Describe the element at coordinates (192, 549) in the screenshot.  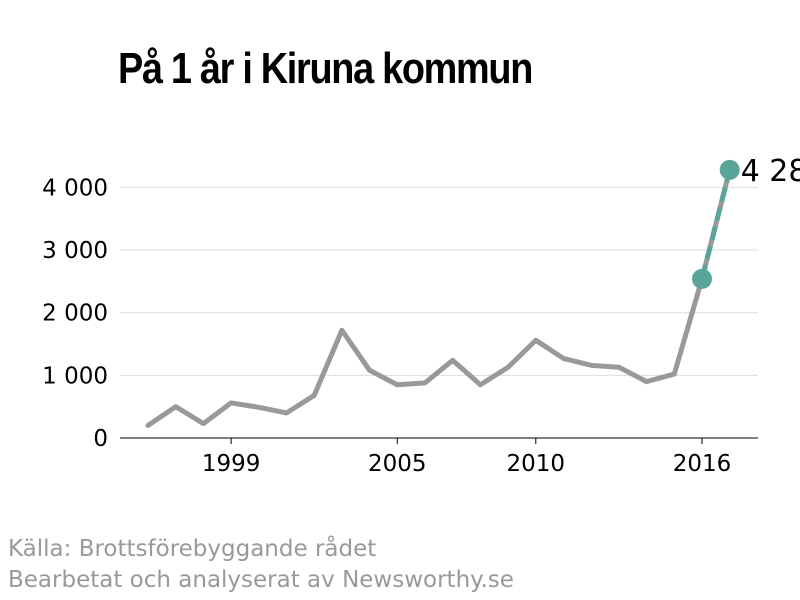
I see `source-line-1: Källa: Brottsförebyggande rådet` at that location.